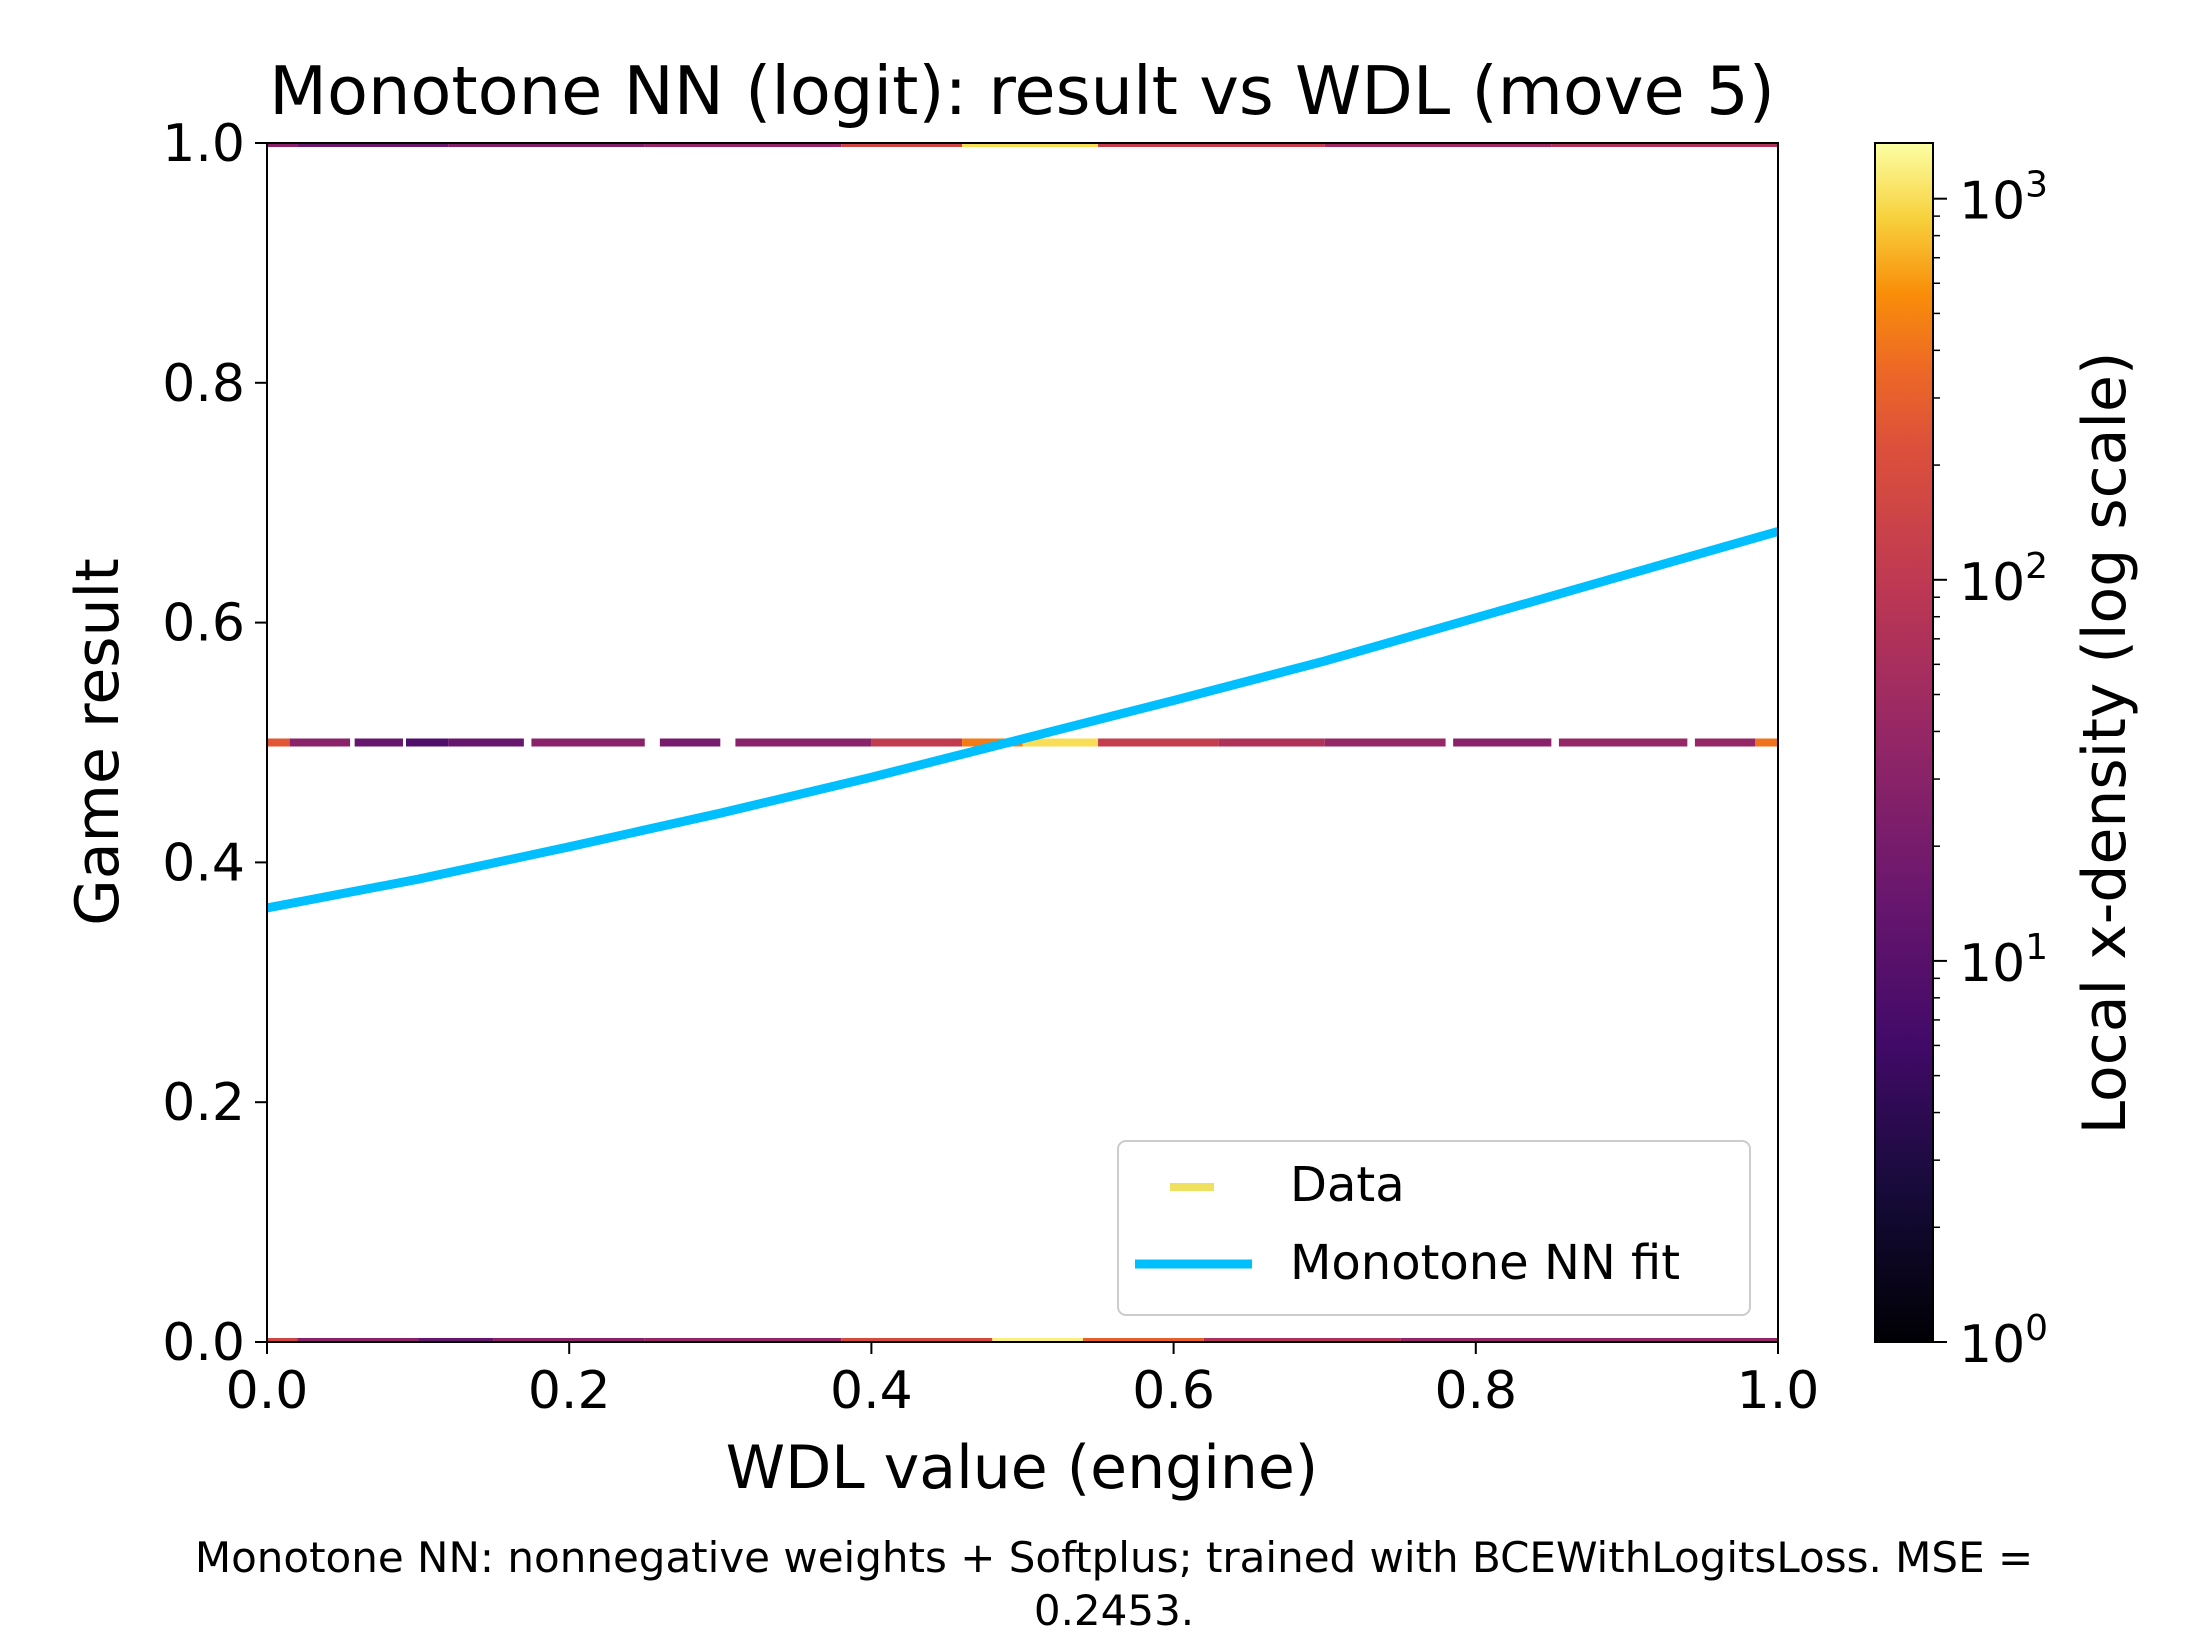  I want to click on x-tick-label: 0.2, so click(569, 1391).